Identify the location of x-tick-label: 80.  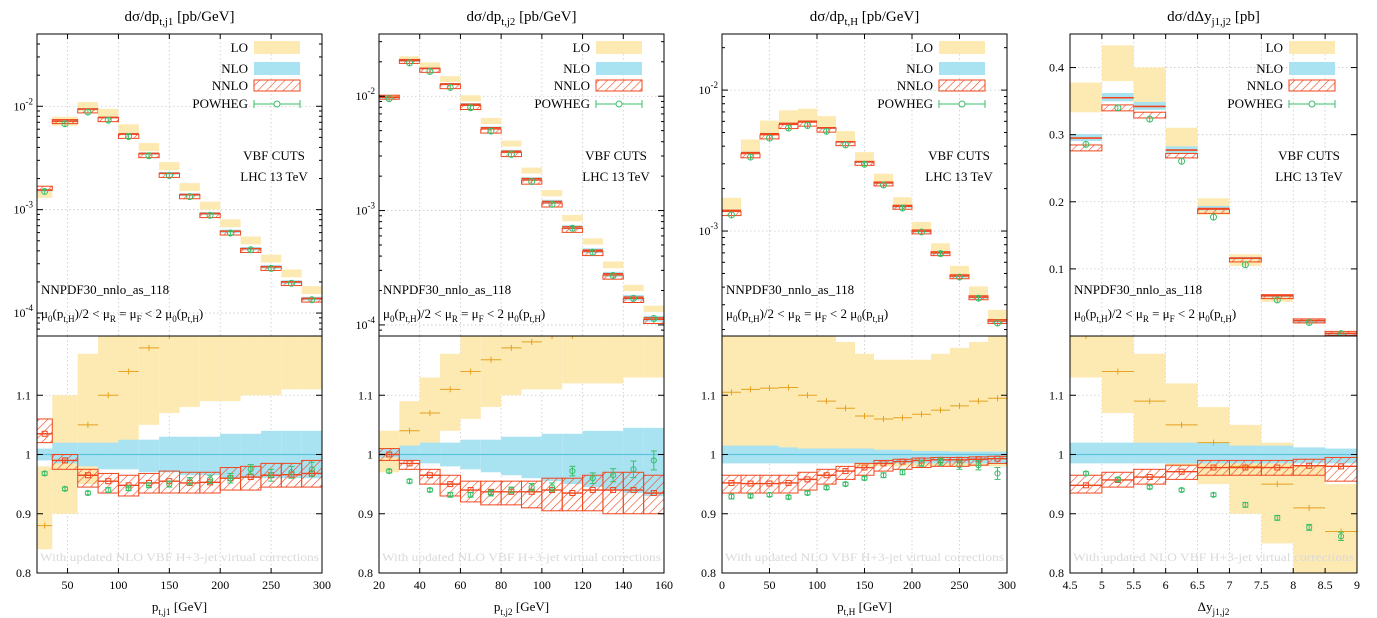
(501, 585).